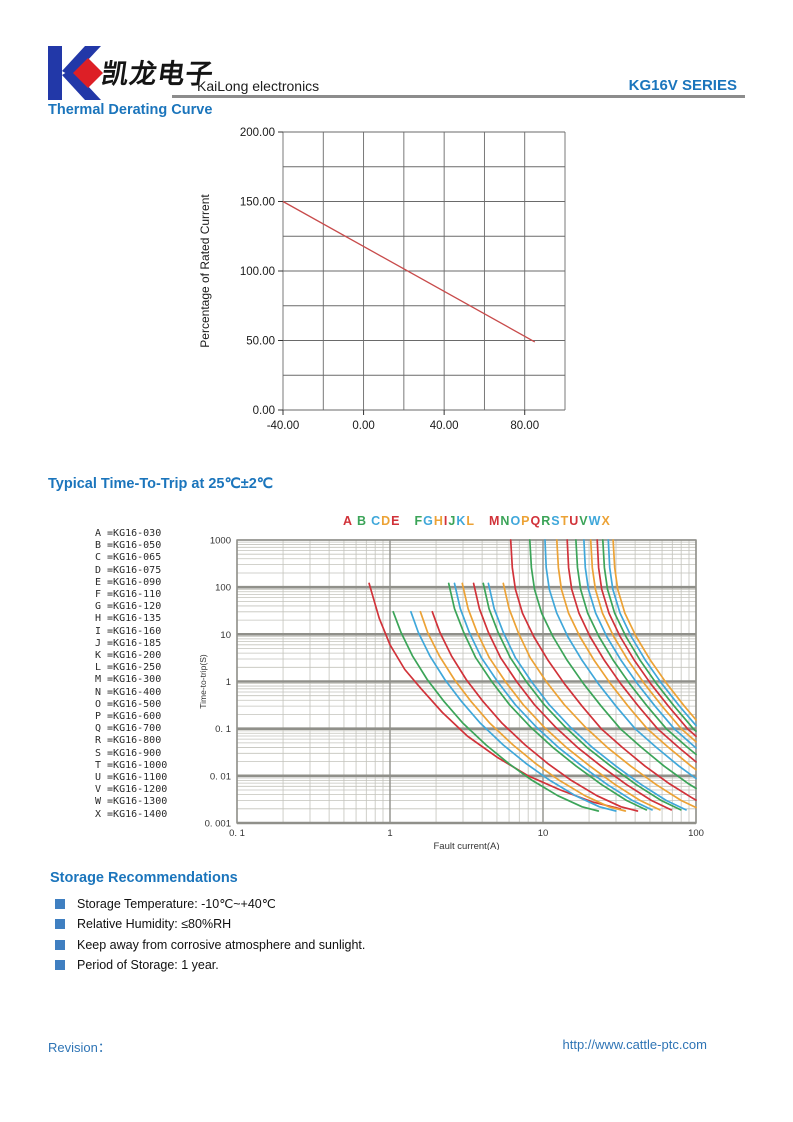  I want to click on y-tick-label: 100, so click(223, 588).